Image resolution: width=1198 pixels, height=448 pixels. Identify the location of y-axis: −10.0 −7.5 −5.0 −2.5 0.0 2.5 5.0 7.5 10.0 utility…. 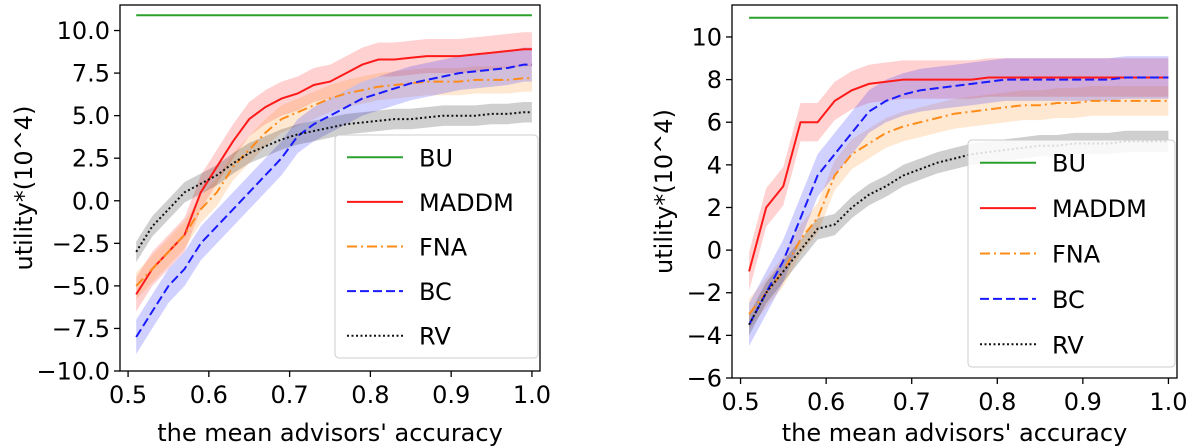
(65, 201).